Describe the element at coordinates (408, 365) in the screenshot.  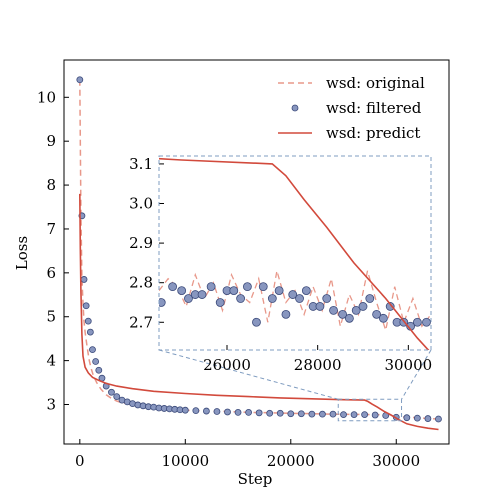
I see `inset-x-tick-label: 30000` at that location.